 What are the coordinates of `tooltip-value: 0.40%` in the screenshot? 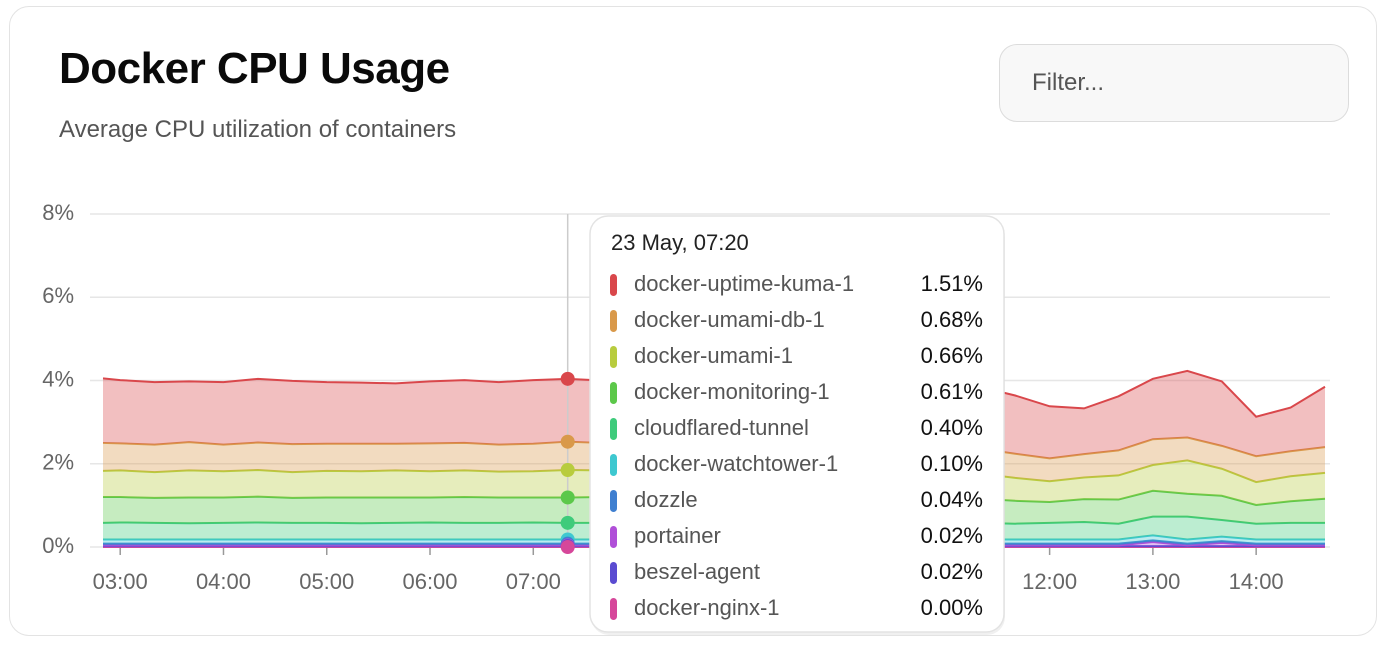 It's located at (952, 427).